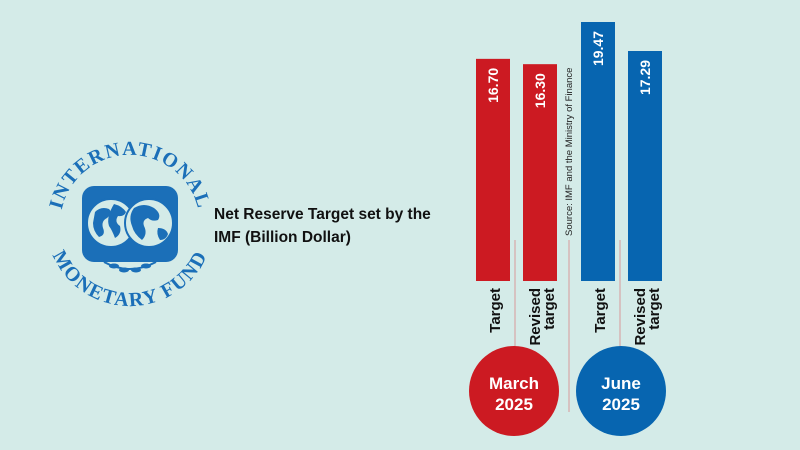  I want to click on imf-seal-icon: INTERNATIONAL MONETARY FUND, so click(129, 224).